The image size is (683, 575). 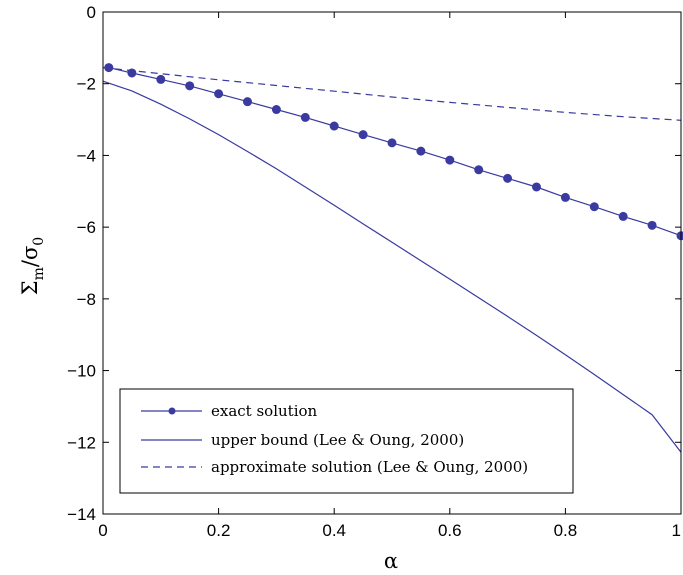 What do you see at coordinates (566, 530) in the screenshot?
I see `x-tick-label: 0.8` at bounding box center [566, 530].